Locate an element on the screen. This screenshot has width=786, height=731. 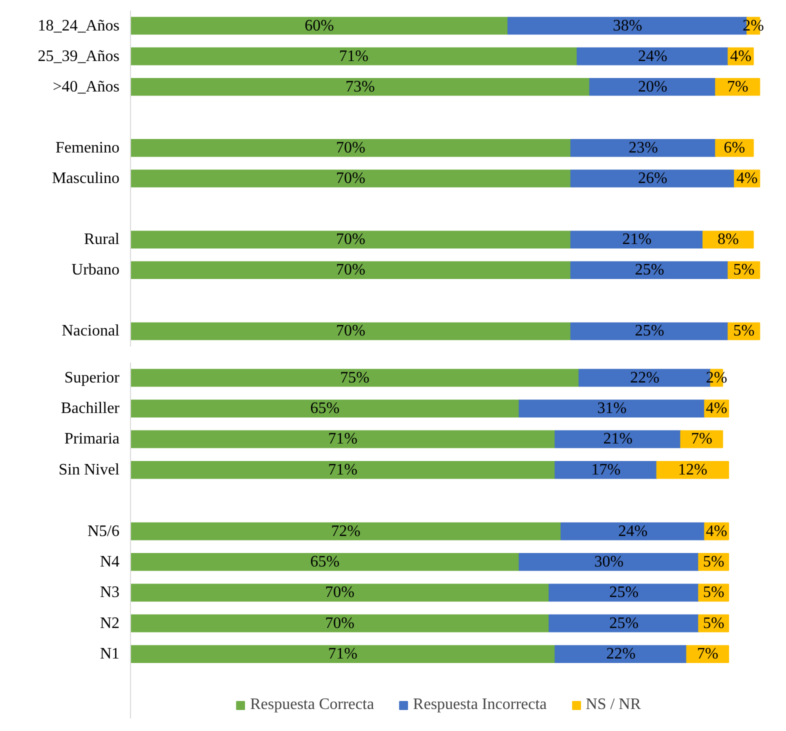
y-tick-label: >40_Años is located at coordinates (86, 87).